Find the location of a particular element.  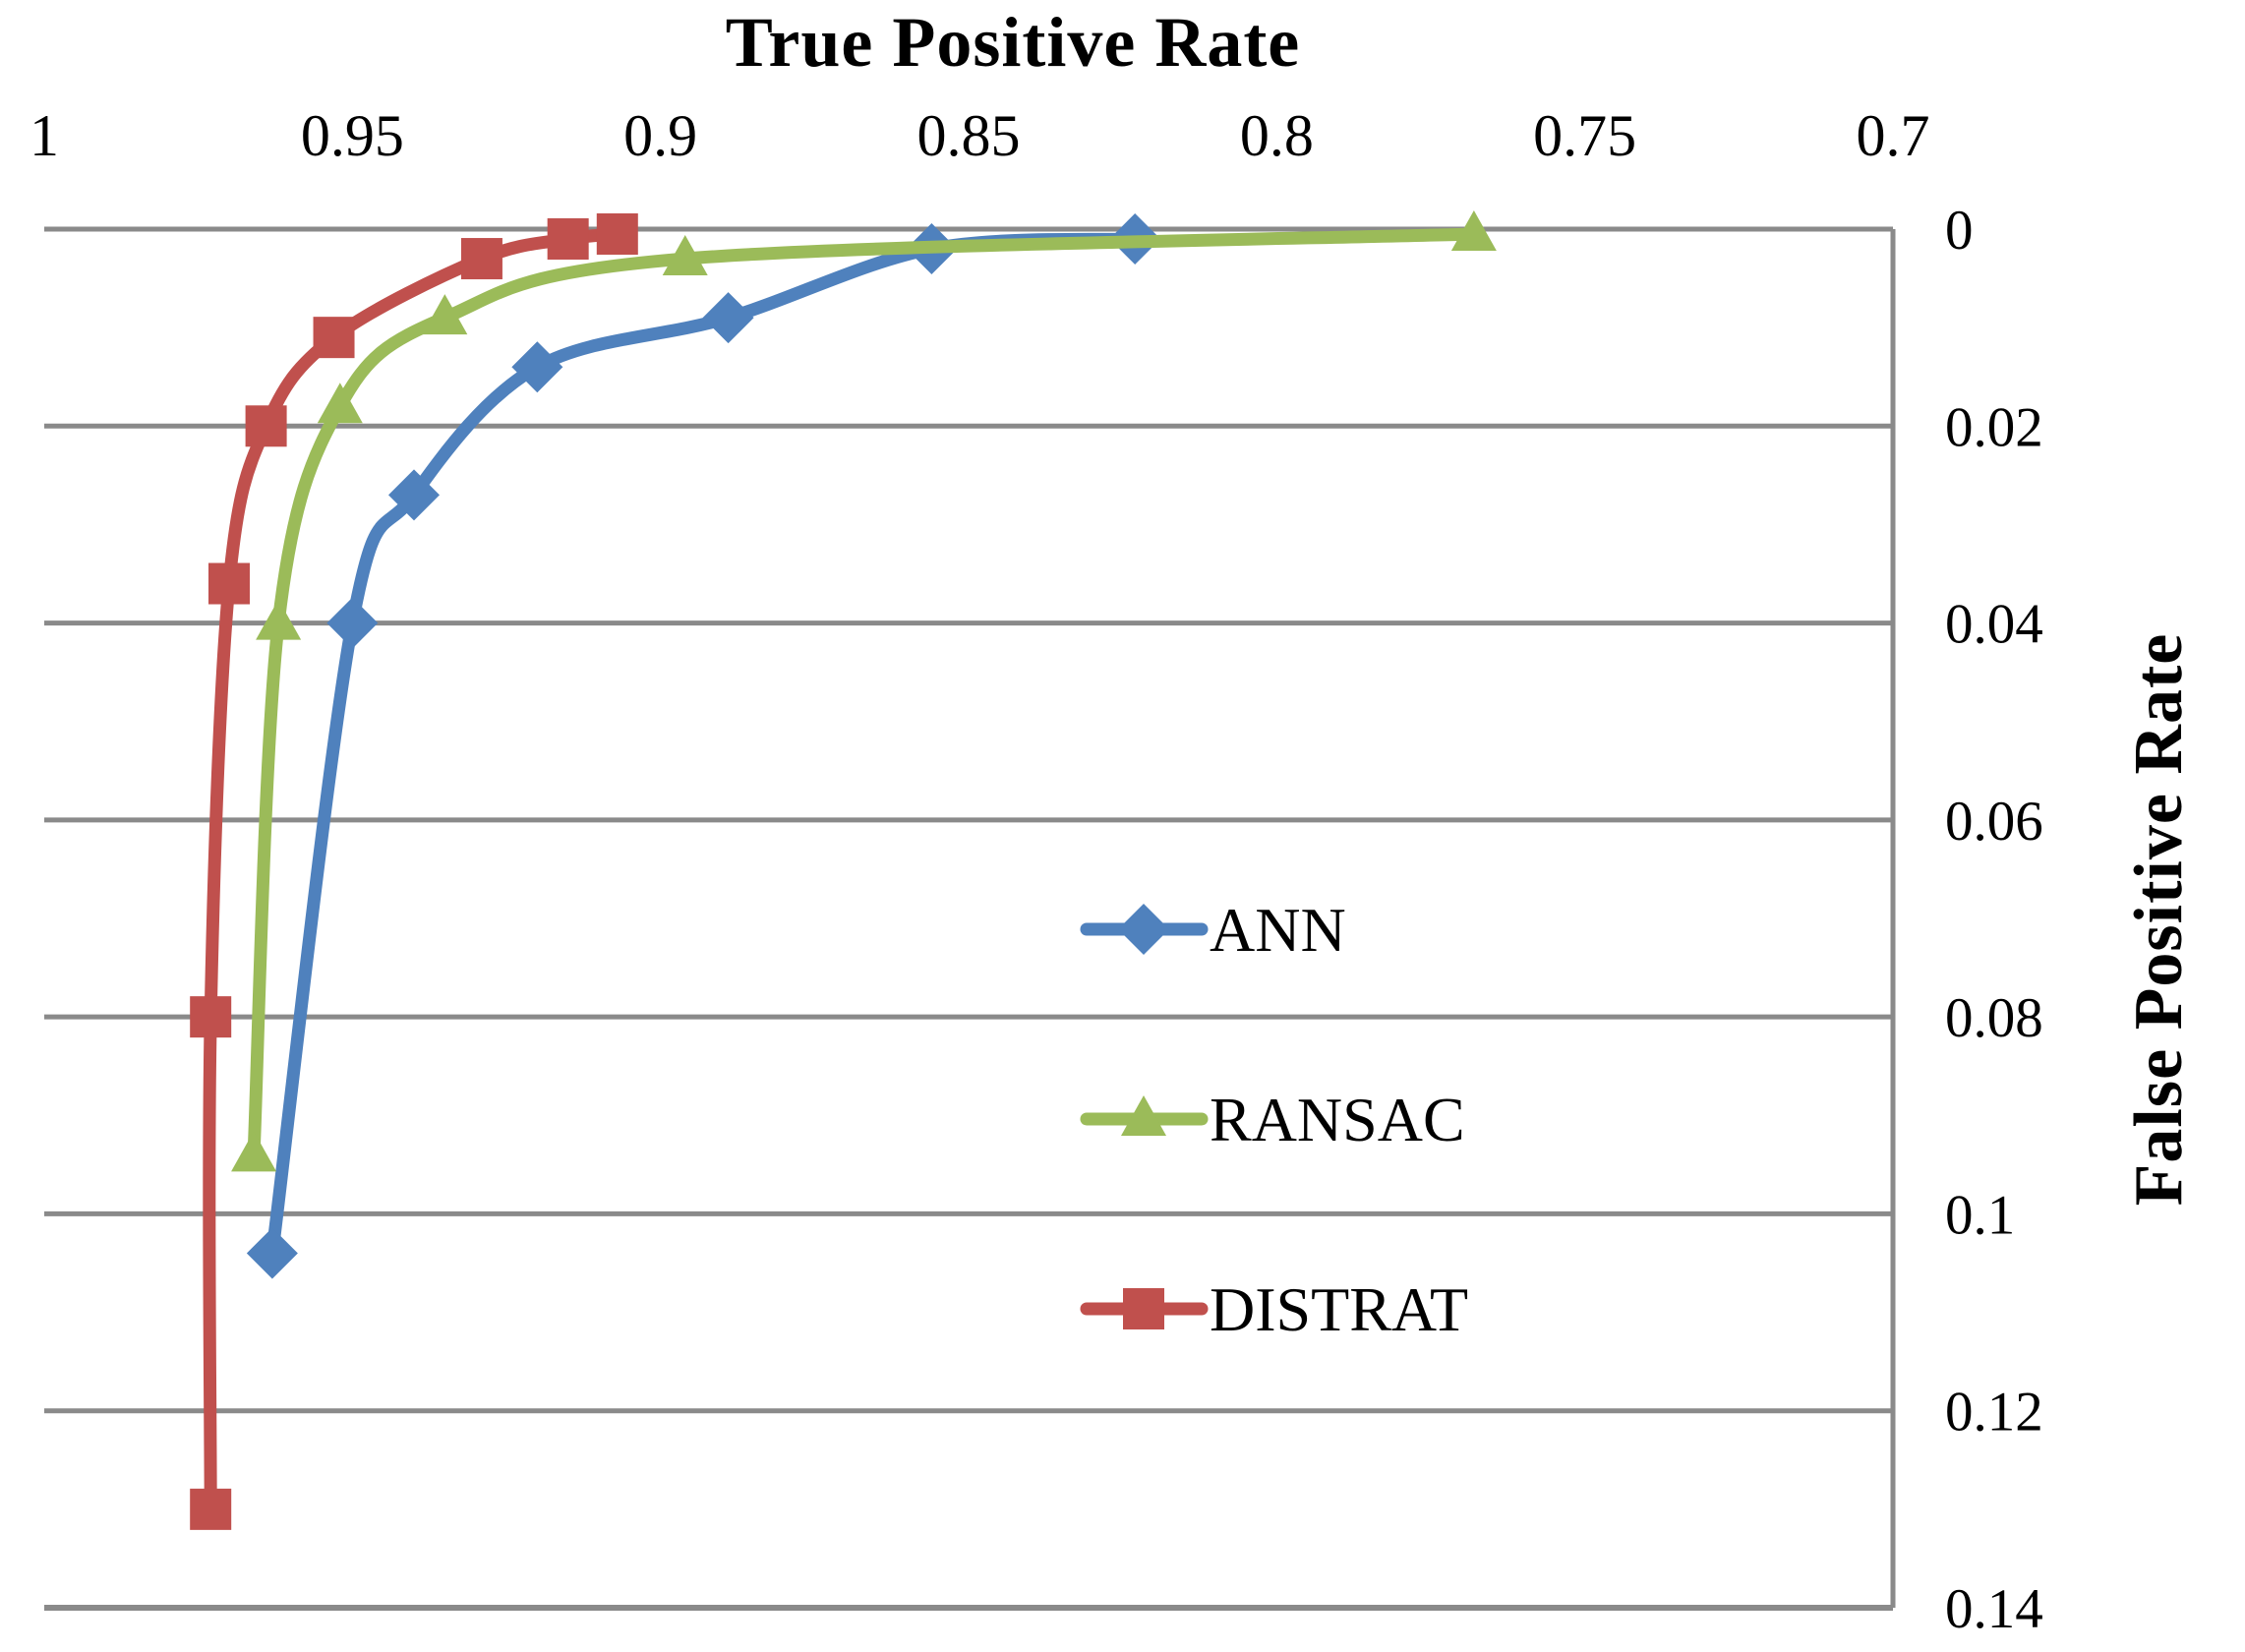

legend-label-ann: ANN is located at coordinates (1278, 930).